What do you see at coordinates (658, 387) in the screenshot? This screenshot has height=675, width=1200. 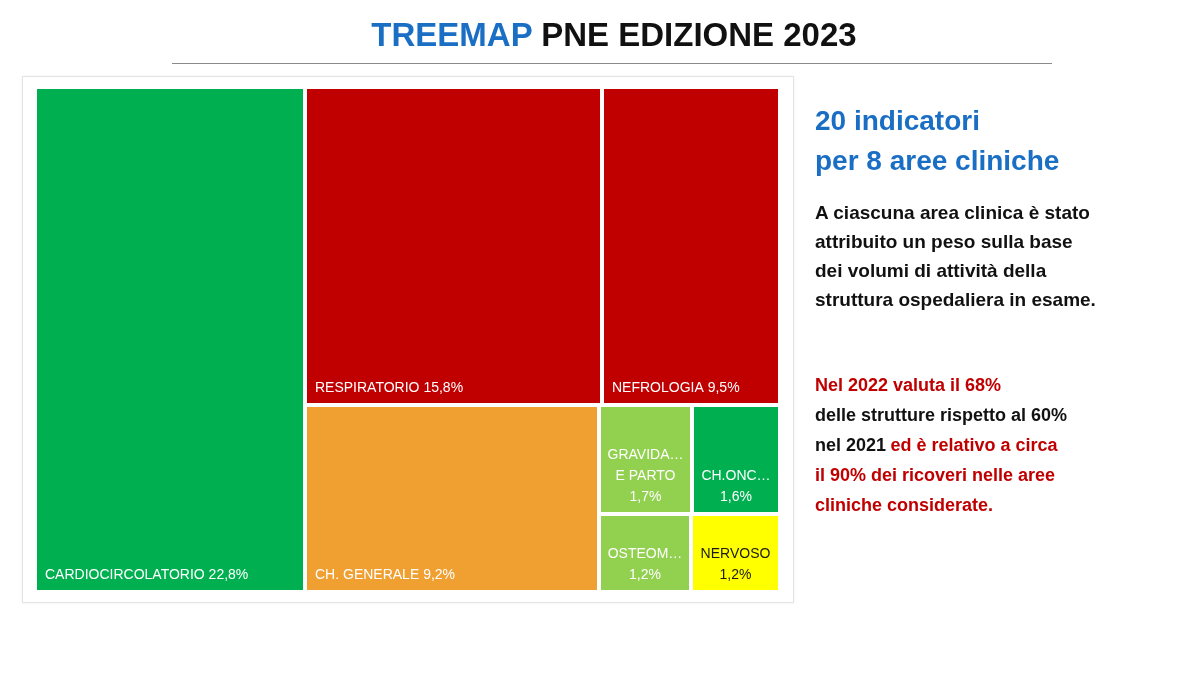 I see `category-label: NEFROLOGIA` at bounding box center [658, 387].